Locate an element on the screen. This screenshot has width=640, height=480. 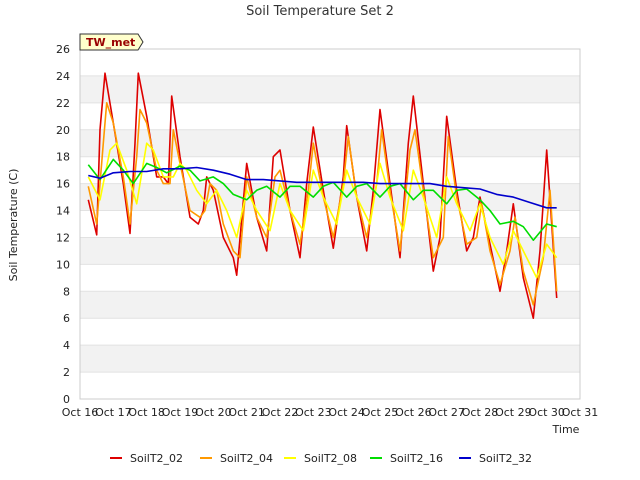
y-tick-label: 24 is located at coordinates (63, 76).